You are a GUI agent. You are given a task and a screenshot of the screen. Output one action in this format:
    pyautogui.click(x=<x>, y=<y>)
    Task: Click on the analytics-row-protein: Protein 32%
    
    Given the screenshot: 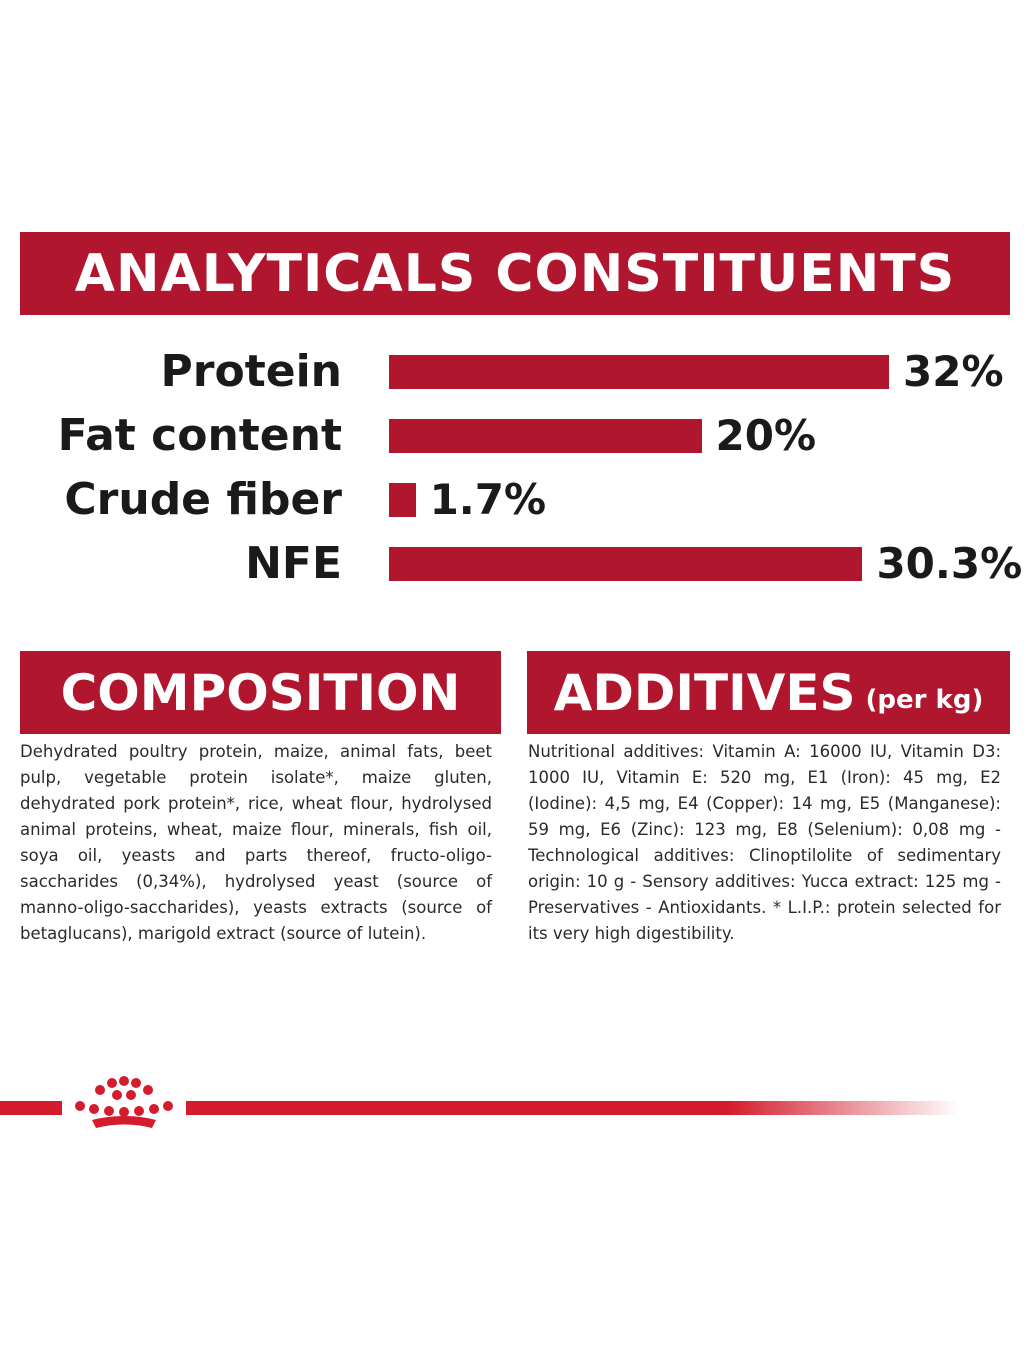 What is the action you would take?
    pyautogui.click(x=512, y=372)
    